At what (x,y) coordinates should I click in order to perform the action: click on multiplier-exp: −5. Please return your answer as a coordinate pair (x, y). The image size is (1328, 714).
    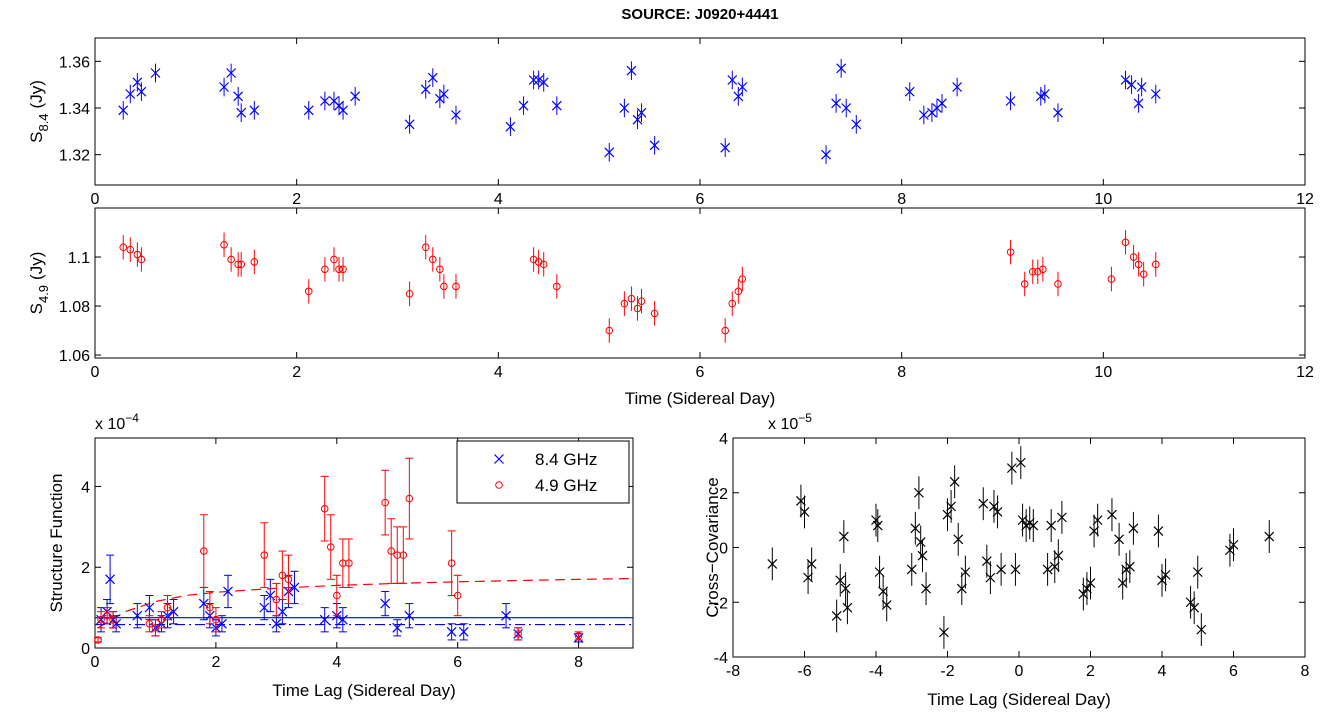
    Looking at the image, I should click on (805, 418).